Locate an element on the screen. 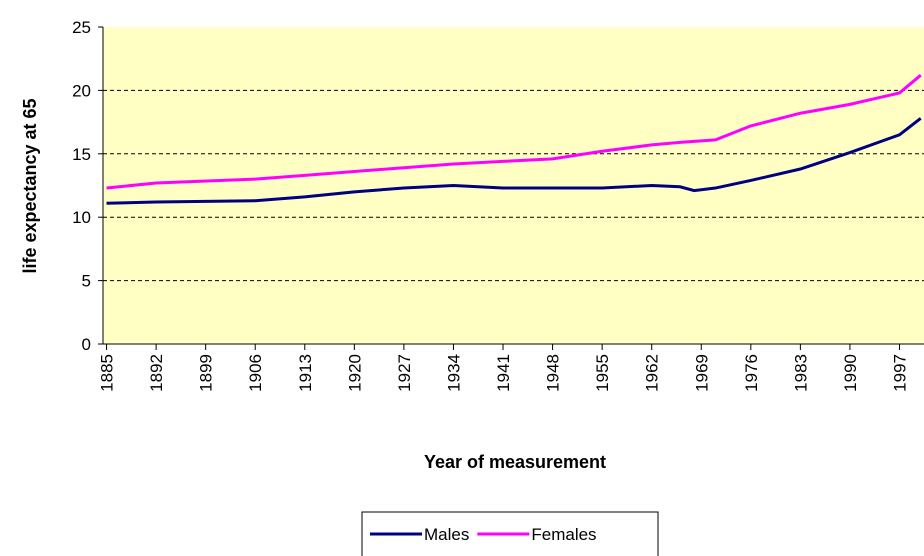 Image resolution: width=924 pixels, height=556 pixels. x-tick-label: 1934 is located at coordinates (453, 373).